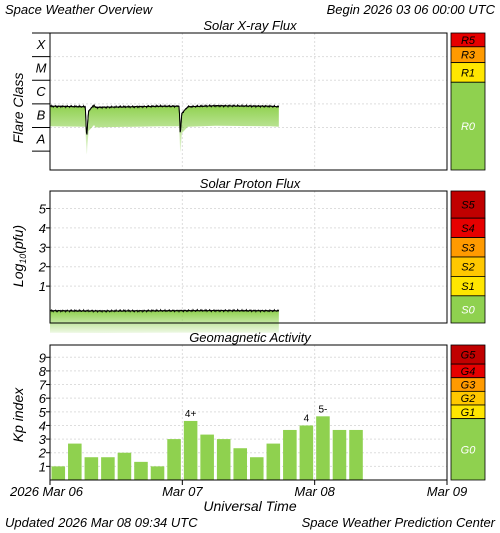  What do you see at coordinates (447, 491) in the screenshot?
I see `x-tick-label: Mar 09` at bounding box center [447, 491].